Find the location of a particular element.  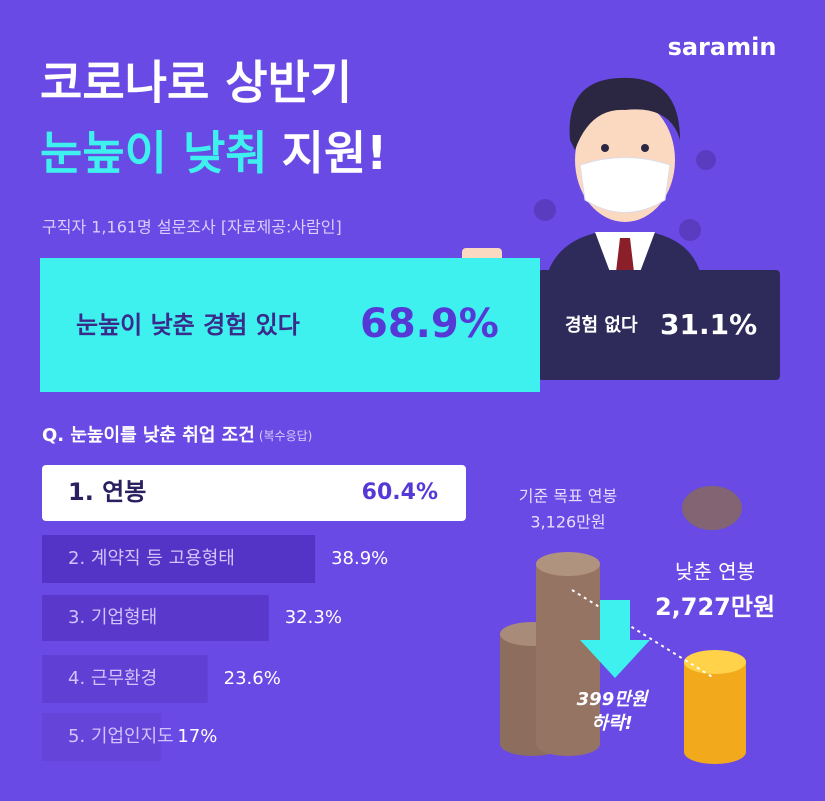

yes-value: 68.9% is located at coordinates (429, 324).